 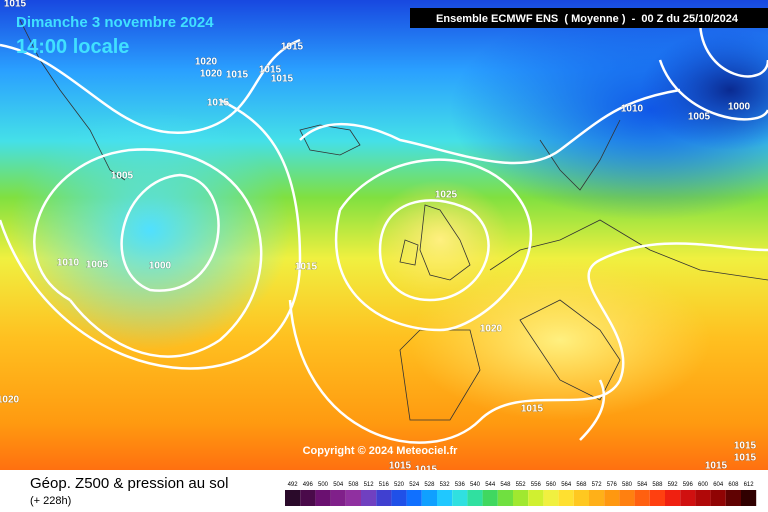 What do you see at coordinates (657, 485) in the screenshot?
I see `scale-label: 588` at bounding box center [657, 485].